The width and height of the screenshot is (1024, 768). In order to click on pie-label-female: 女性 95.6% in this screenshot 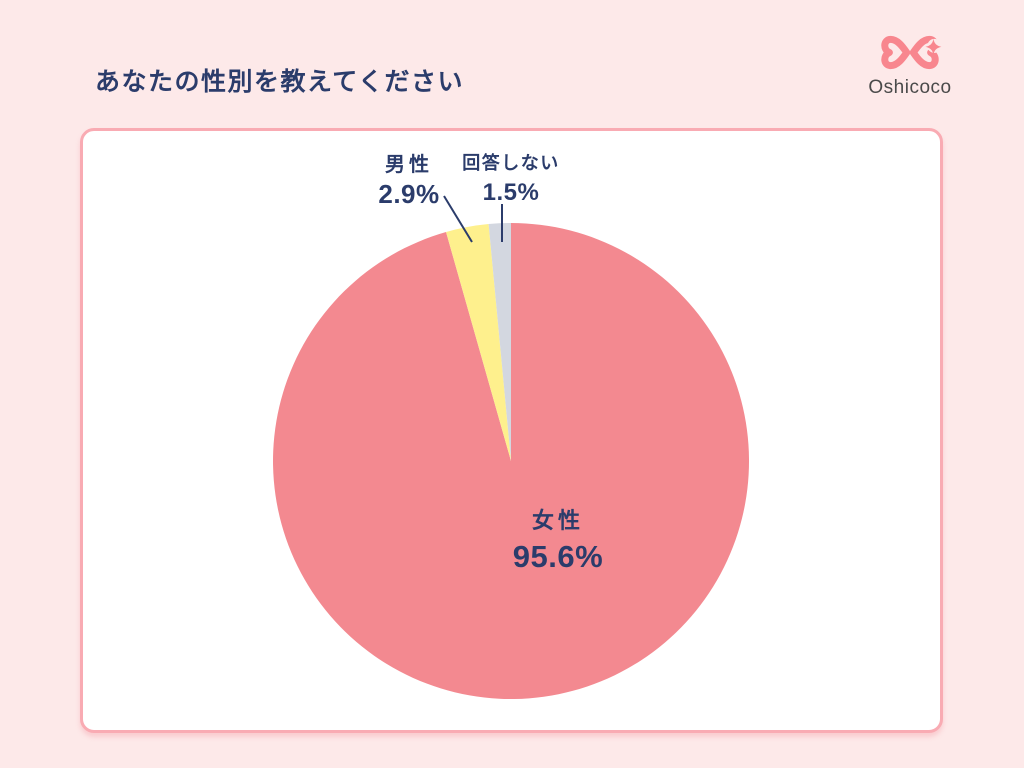, I will do `click(558, 541)`.